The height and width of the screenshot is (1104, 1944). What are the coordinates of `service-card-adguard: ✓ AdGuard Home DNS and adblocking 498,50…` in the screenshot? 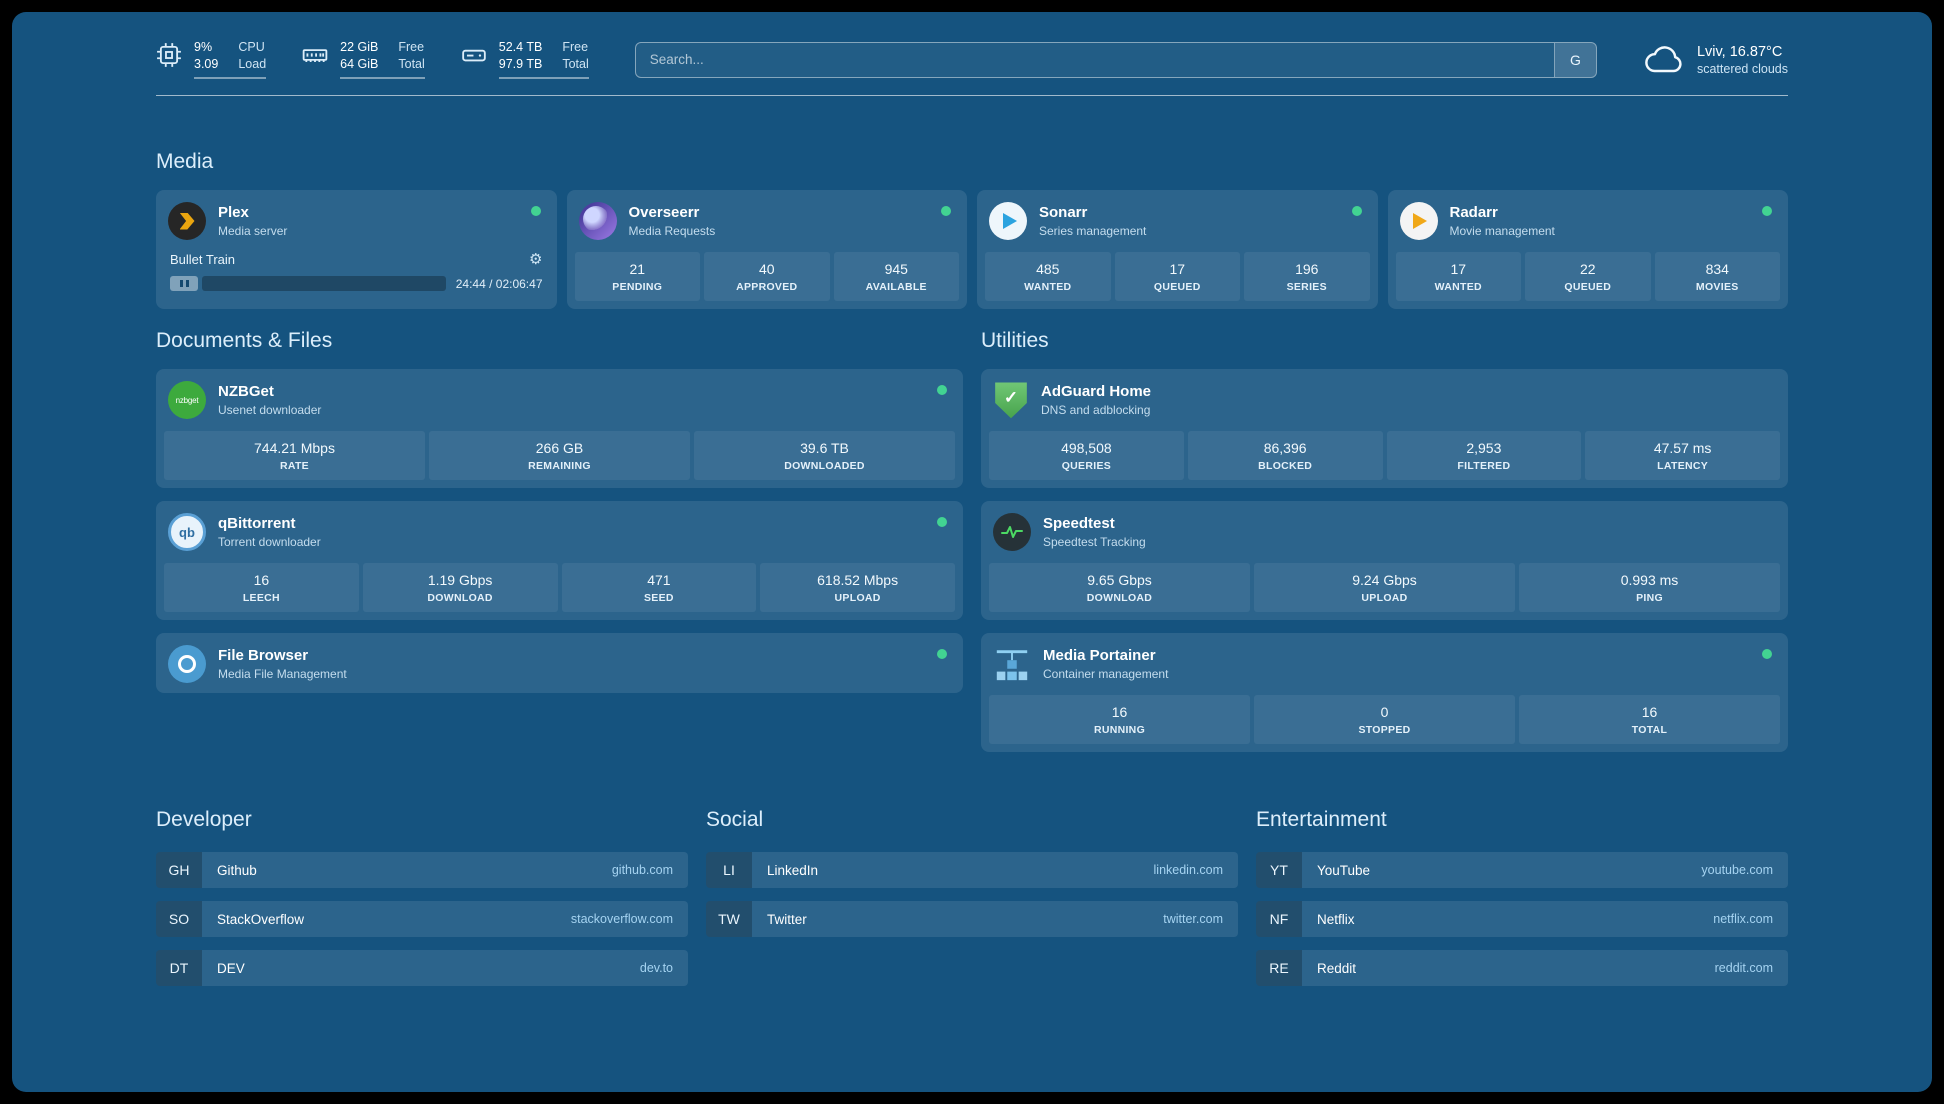 It's located at (1384, 428).